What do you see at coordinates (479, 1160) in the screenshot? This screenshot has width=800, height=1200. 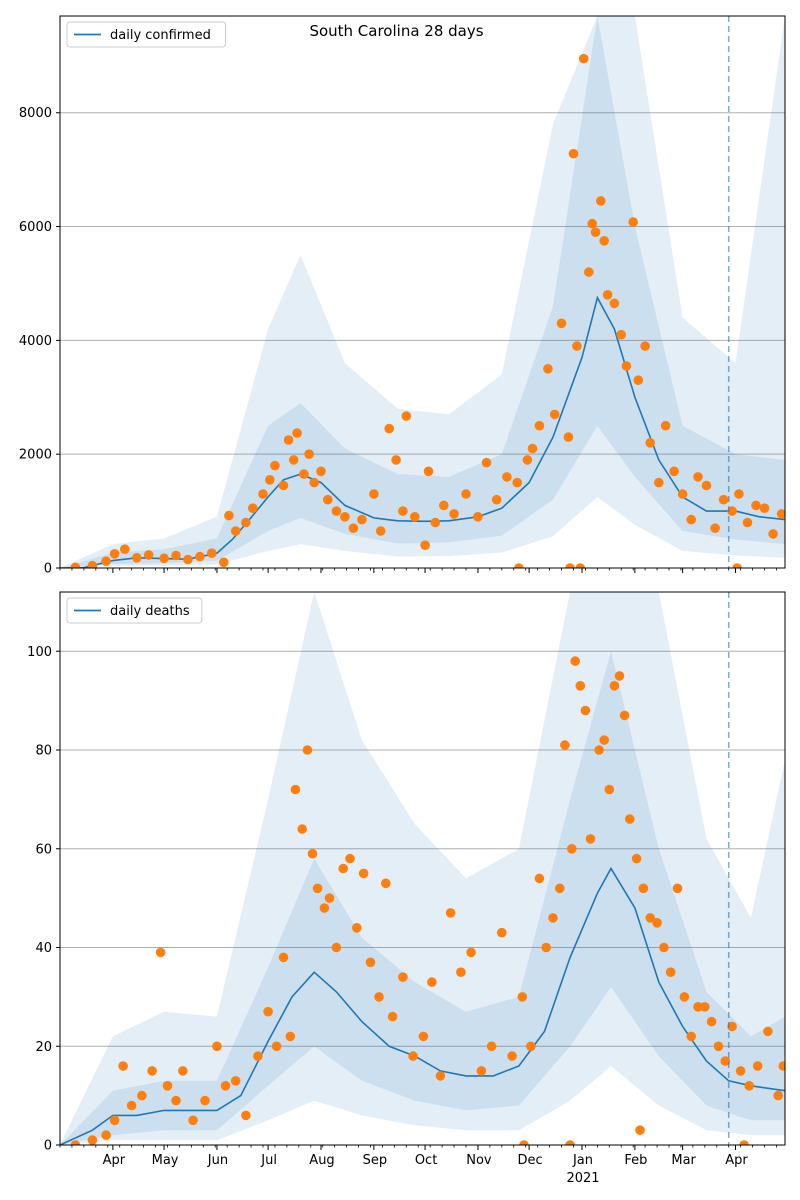 I see `x-tick-label: Nov` at bounding box center [479, 1160].